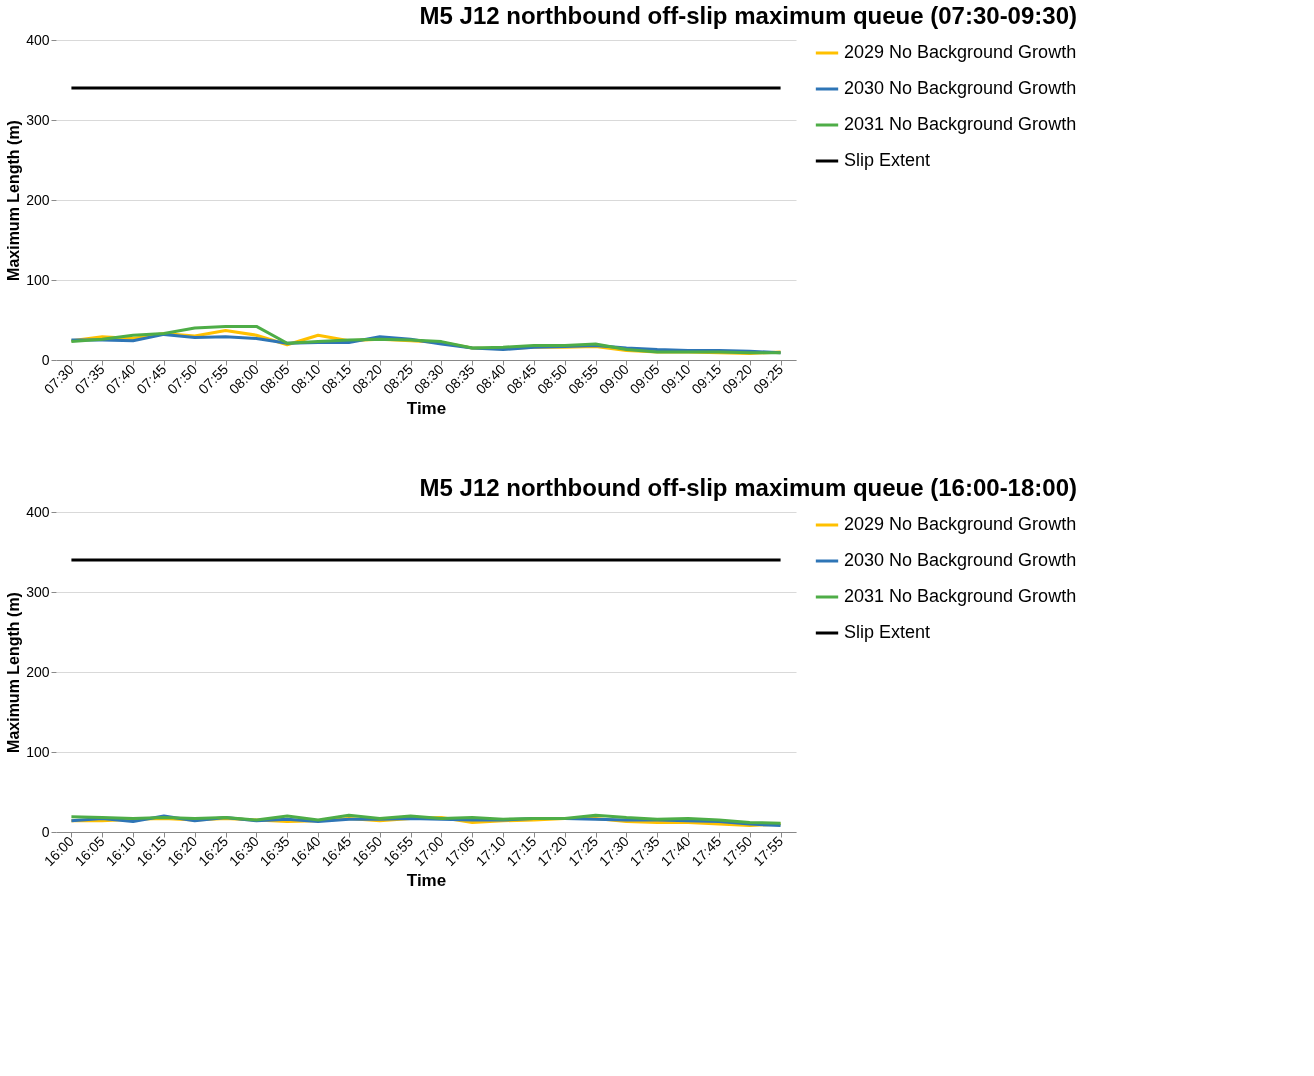  What do you see at coordinates (748, 15) in the screenshot?
I see `chart-title: M5 J12 northbound off-slip maximum queue (07:30-09:30)` at bounding box center [748, 15].